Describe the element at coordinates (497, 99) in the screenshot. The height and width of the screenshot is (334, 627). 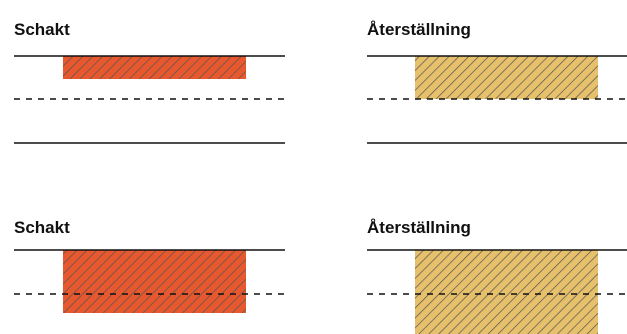
I see `panel-aterstallning-top` at that location.